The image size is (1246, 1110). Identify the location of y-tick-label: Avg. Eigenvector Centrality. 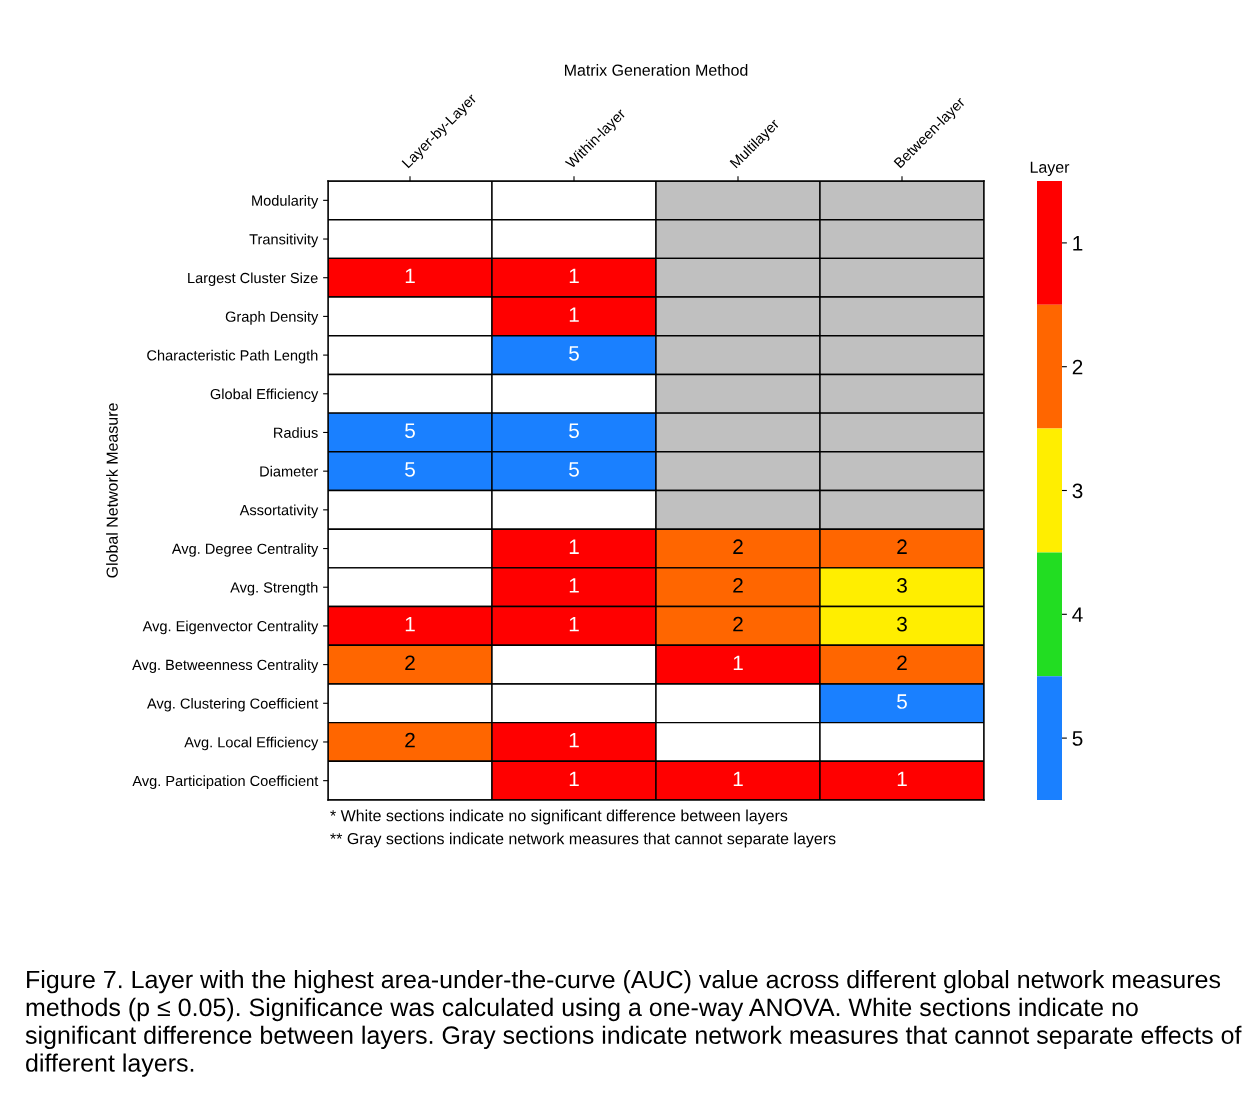
(230, 627).